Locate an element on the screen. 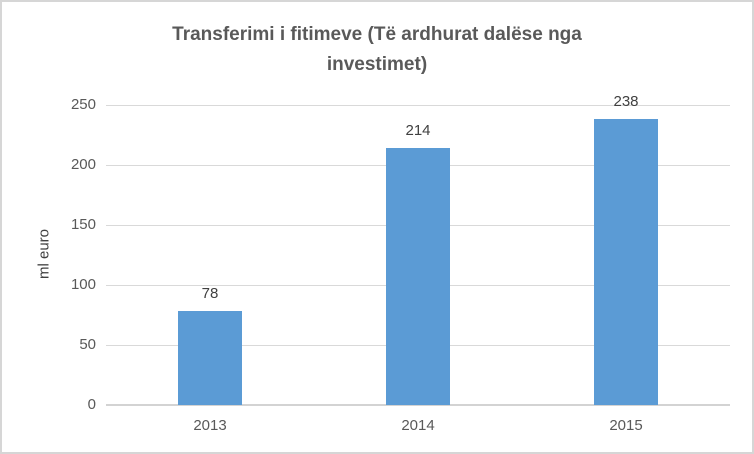 The height and width of the screenshot is (454, 754). y-axis-title: ml euro is located at coordinates (44, 254).